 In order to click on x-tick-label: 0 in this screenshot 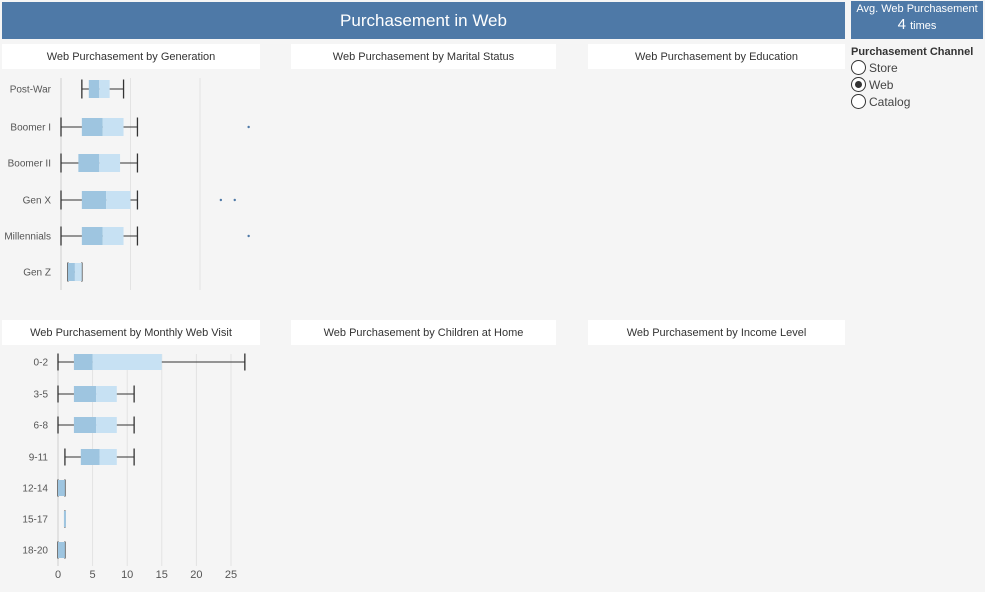, I will do `click(58, 575)`.